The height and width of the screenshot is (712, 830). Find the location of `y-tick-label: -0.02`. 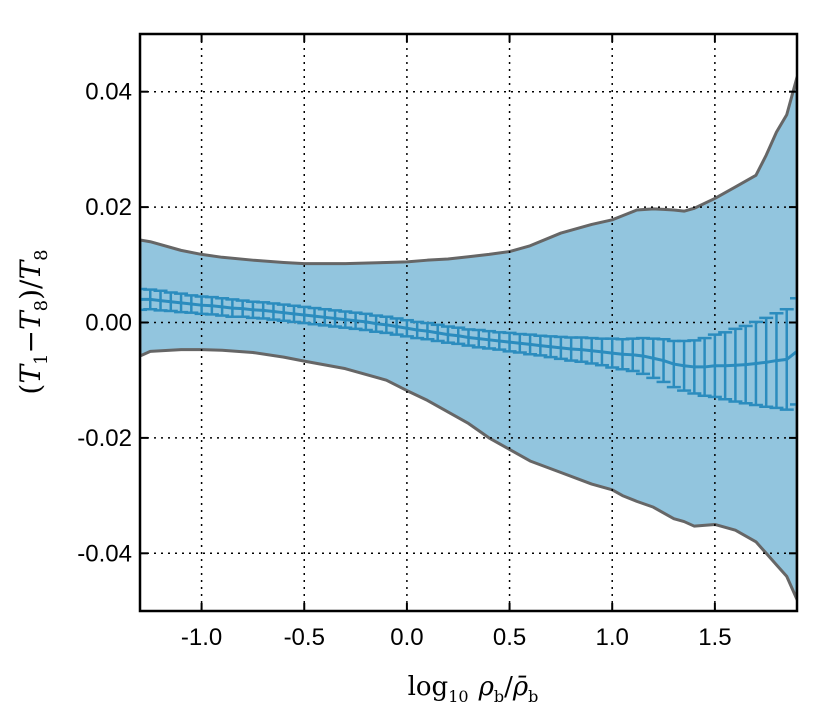

y-tick-label: -0.02 is located at coordinates (104, 438).